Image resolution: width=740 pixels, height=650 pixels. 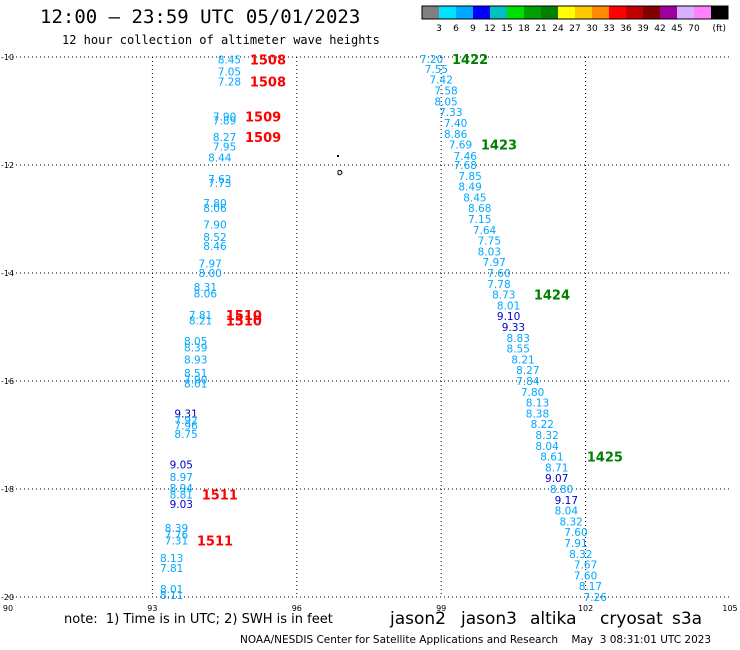 What do you see at coordinates (590, 587) in the screenshot?
I see `wave-height-value: 8.17` at bounding box center [590, 587].